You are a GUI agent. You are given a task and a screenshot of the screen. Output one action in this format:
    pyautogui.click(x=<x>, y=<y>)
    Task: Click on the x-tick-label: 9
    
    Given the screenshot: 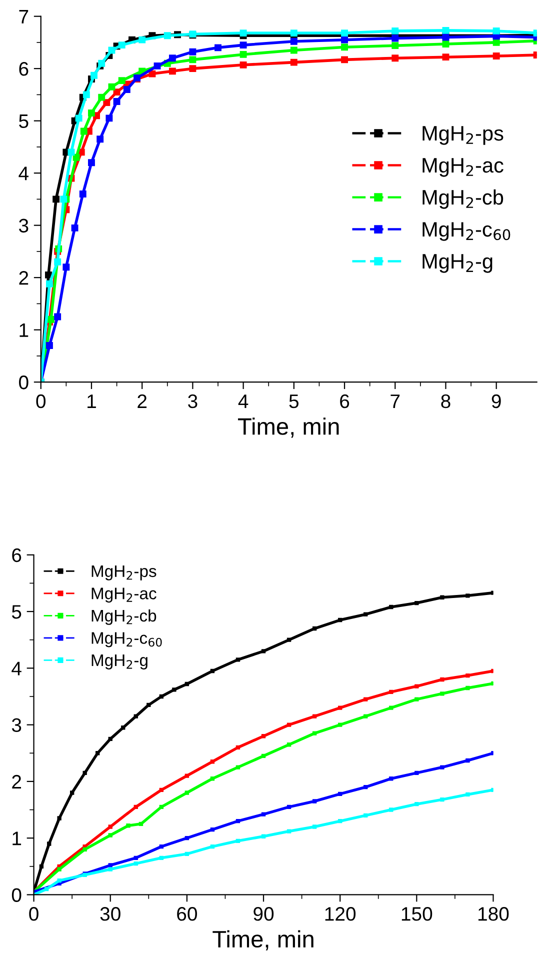 What is the action you would take?
    pyautogui.click(x=496, y=401)
    